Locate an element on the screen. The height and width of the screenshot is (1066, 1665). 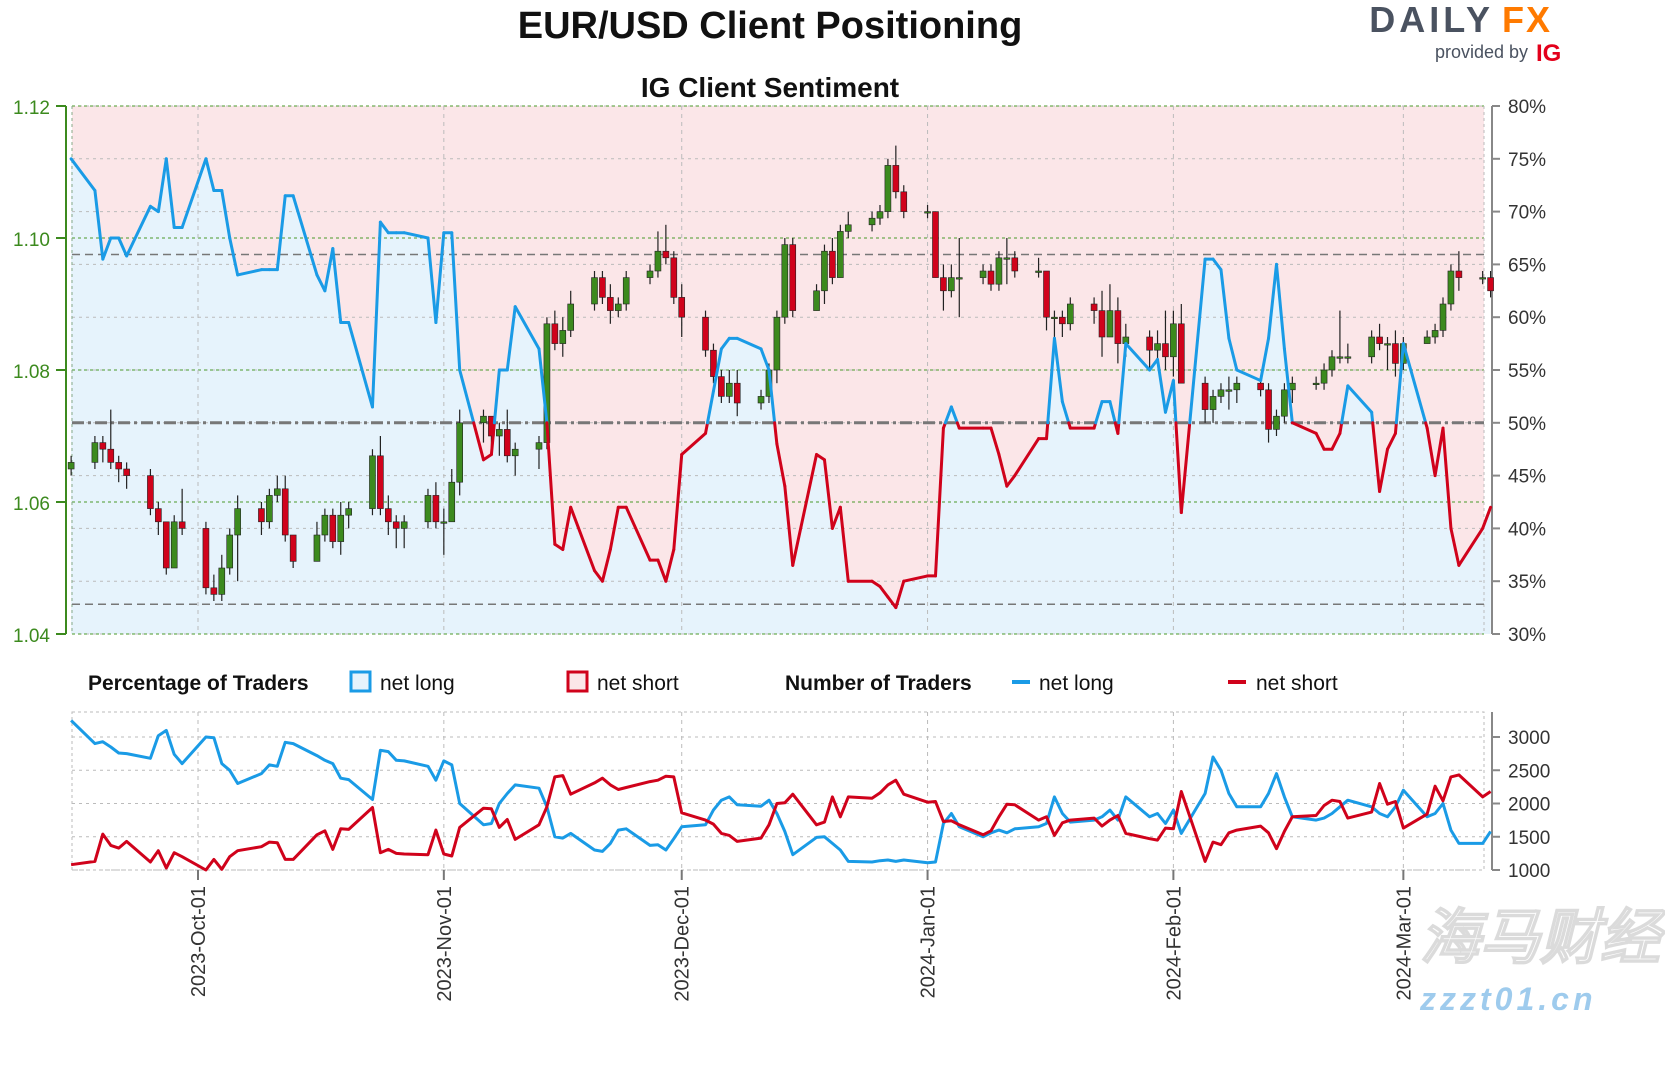
count-tick-label: 1500 is located at coordinates (1529, 838).